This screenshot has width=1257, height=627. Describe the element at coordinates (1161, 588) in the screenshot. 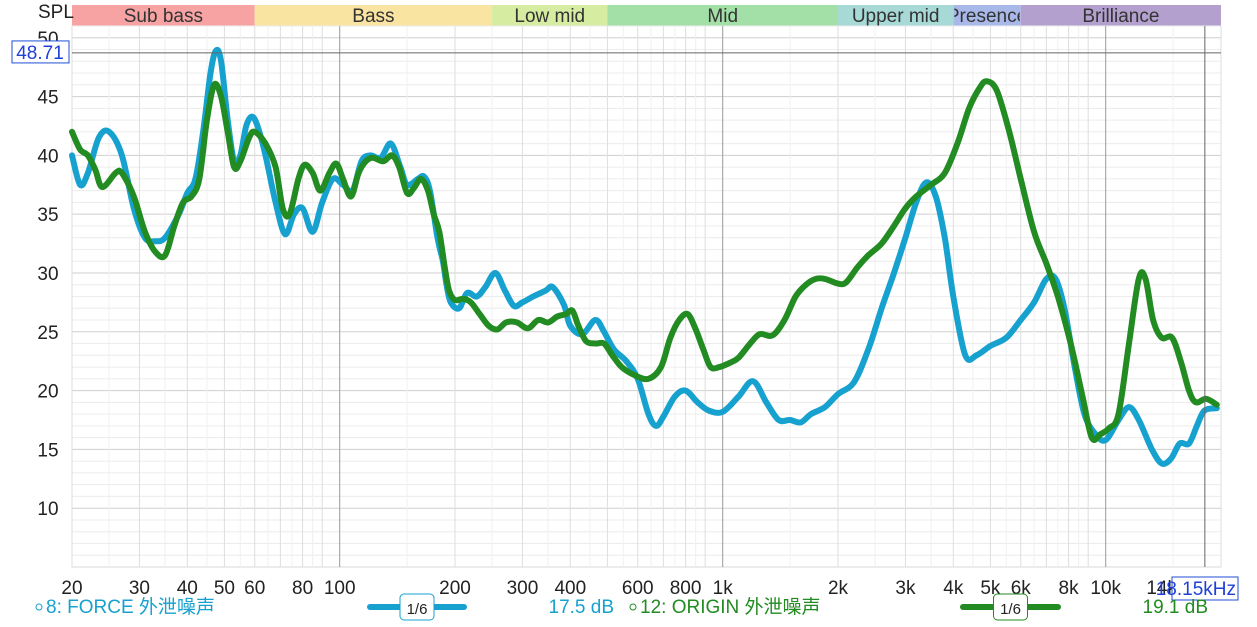

I see `x-tick-label: 14k` at that location.